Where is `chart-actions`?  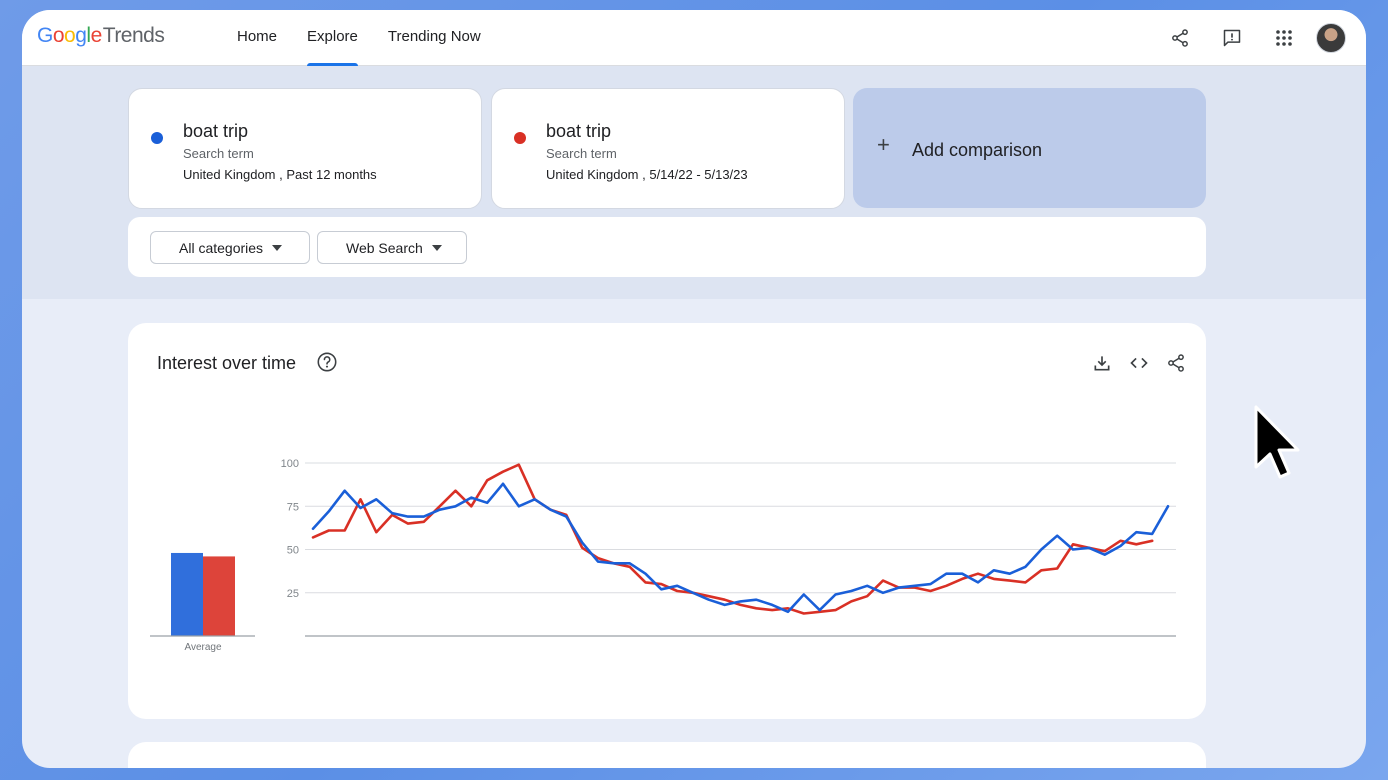 chart-actions is located at coordinates (1132, 363).